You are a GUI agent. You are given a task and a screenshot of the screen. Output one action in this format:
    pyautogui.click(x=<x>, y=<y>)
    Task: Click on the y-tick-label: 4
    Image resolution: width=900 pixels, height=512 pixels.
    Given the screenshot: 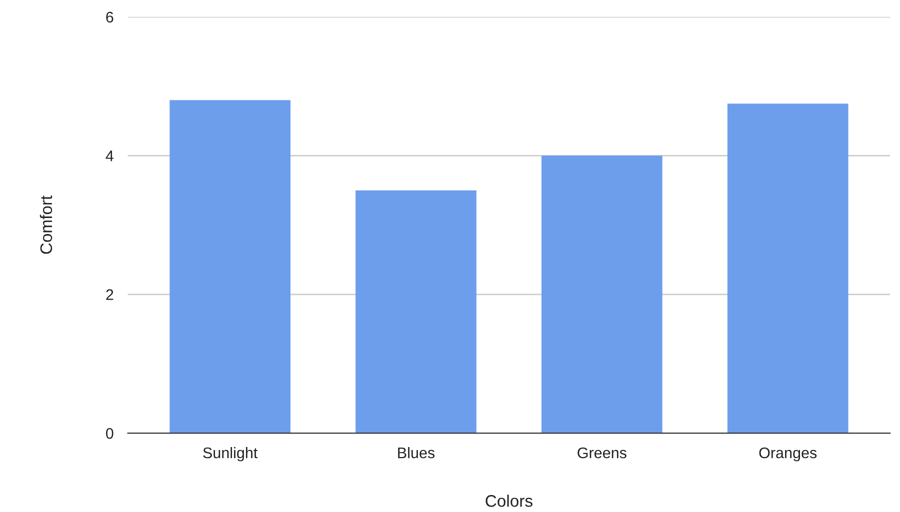 What is the action you would take?
    pyautogui.click(x=110, y=156)
    